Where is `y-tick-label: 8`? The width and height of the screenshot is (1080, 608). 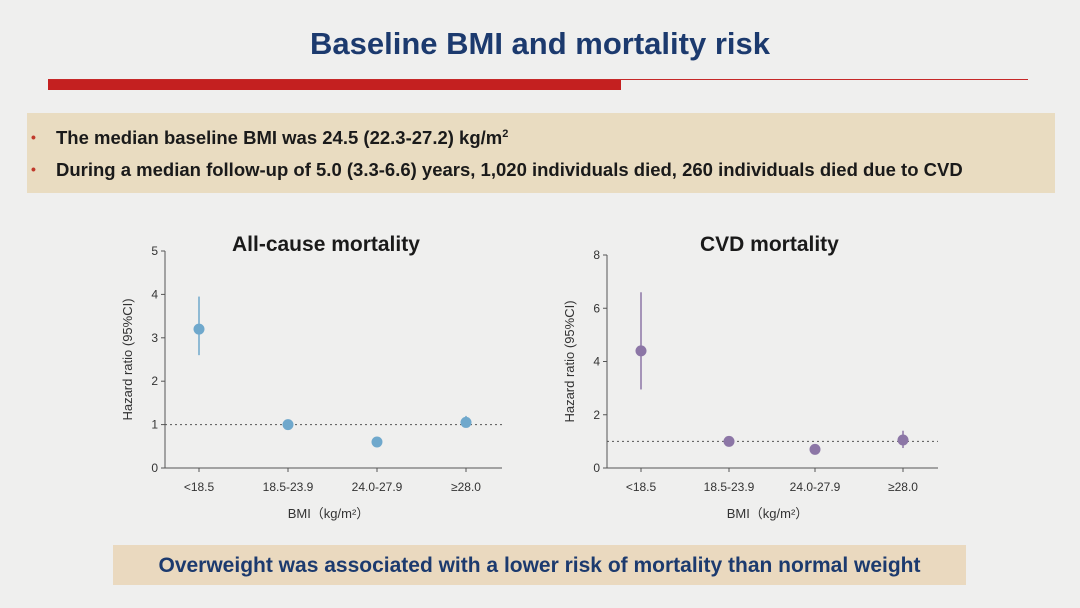
y-tick-label: 8 is located at coordinates (596, 255).